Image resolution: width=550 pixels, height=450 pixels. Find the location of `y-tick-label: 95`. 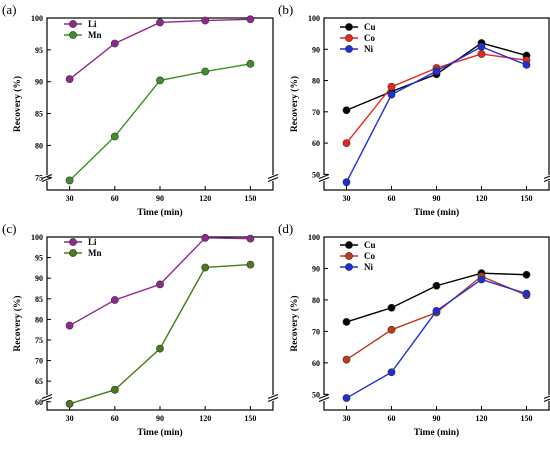

y-tick-label: 95 is located at coordinates (39, 50).